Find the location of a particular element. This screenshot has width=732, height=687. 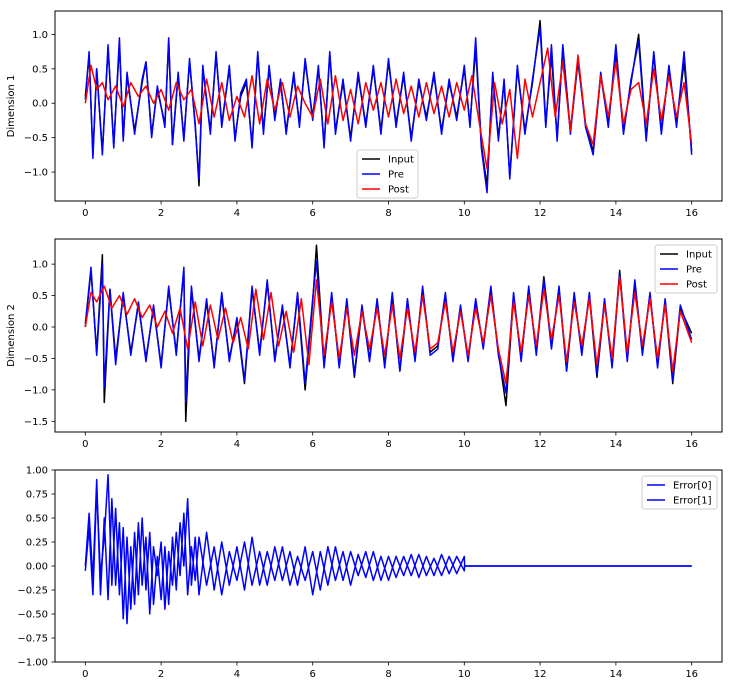

legend: Error[0] Error[1] is located at coordinates (679, 492).